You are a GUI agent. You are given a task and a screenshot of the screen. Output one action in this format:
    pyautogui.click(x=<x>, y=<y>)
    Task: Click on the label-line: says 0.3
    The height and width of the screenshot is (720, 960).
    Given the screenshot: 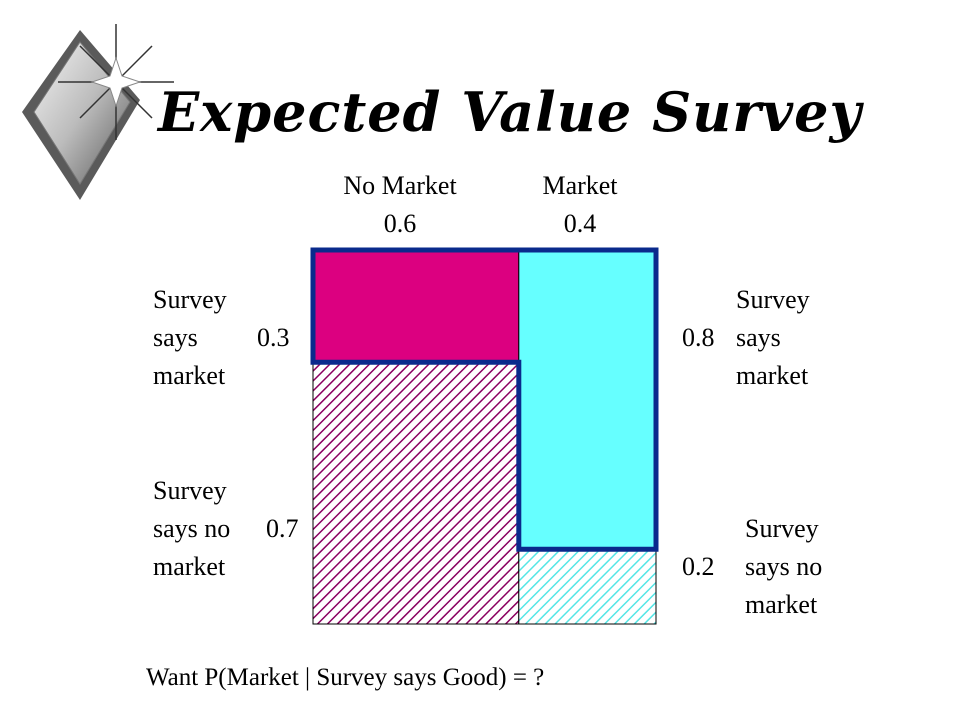 What is the action you would take?
    pyautogui.click(x=221, y=338)
    